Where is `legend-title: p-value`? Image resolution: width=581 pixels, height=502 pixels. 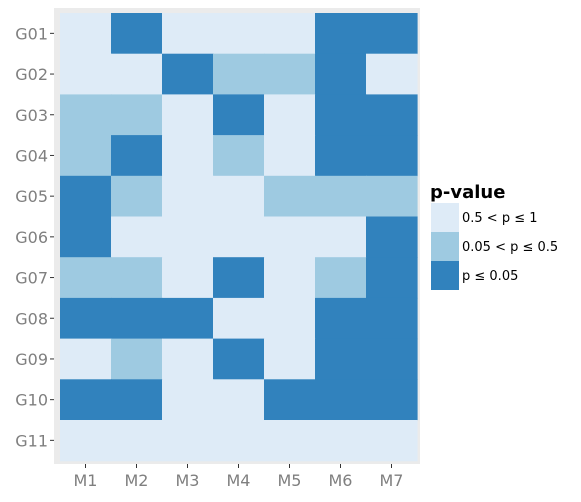
legend-title: p-value is located at coordinates (467, 192).